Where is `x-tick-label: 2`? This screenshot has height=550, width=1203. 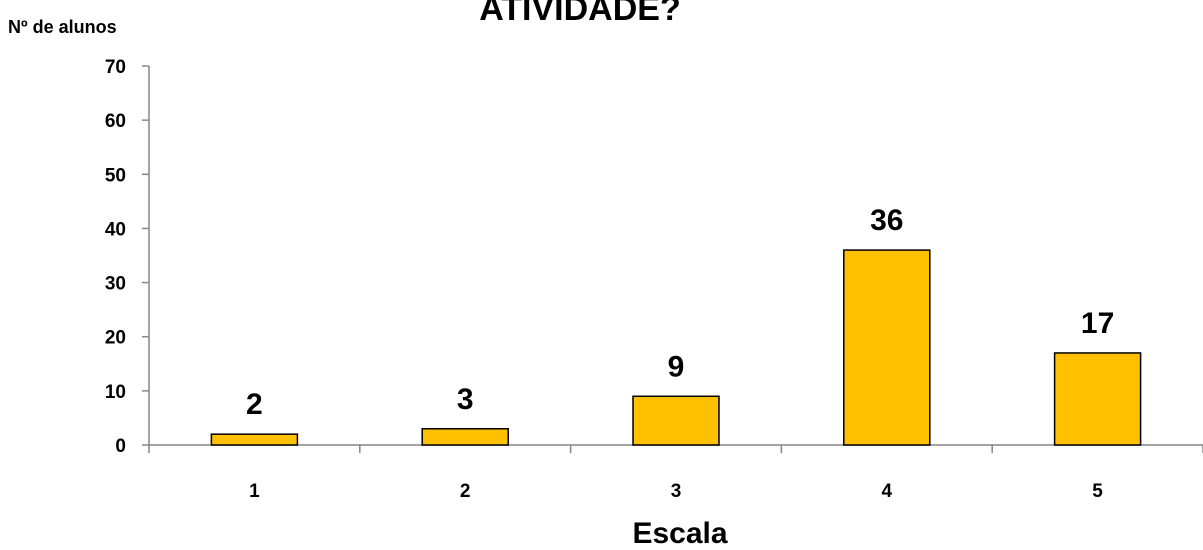
x-tick-label: 2 is located at coordinates (465, 491).